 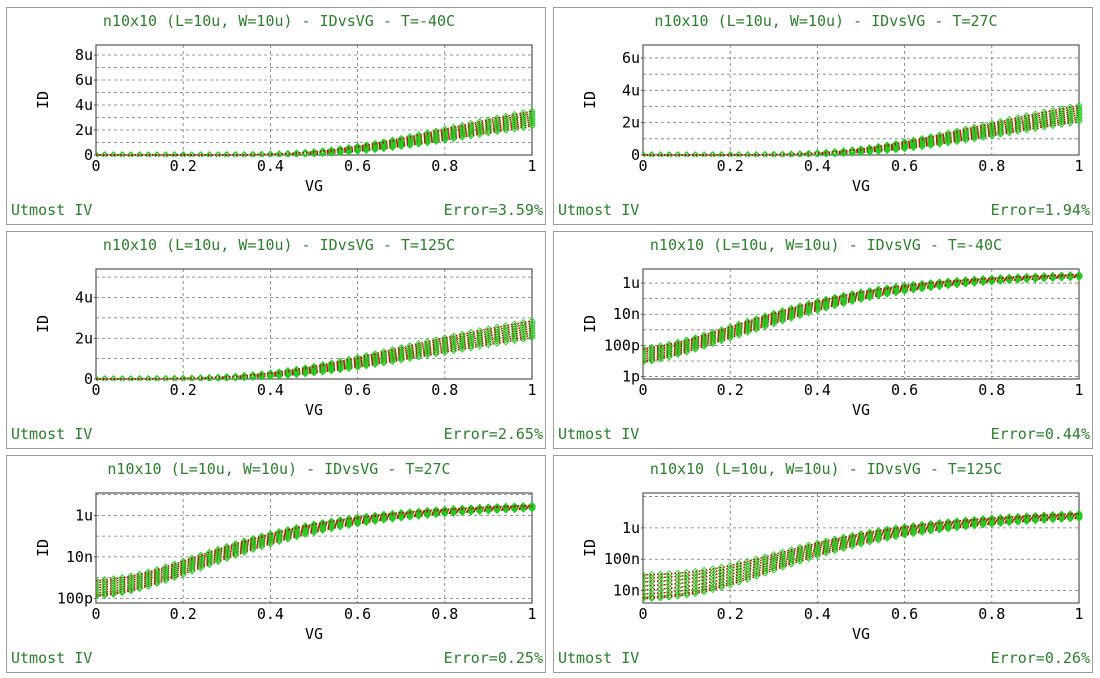 I want to click on y-tick-label: 100n, so click(x=622, y=559).